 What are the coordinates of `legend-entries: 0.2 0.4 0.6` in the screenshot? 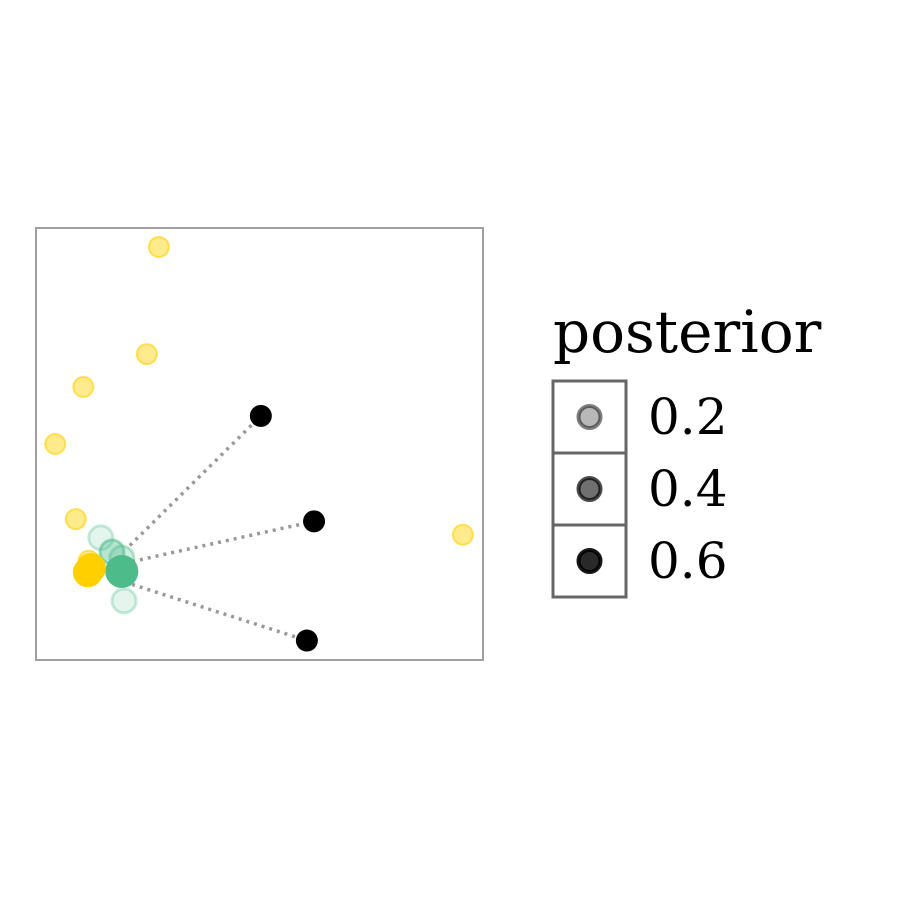 It's located at (639, 489).